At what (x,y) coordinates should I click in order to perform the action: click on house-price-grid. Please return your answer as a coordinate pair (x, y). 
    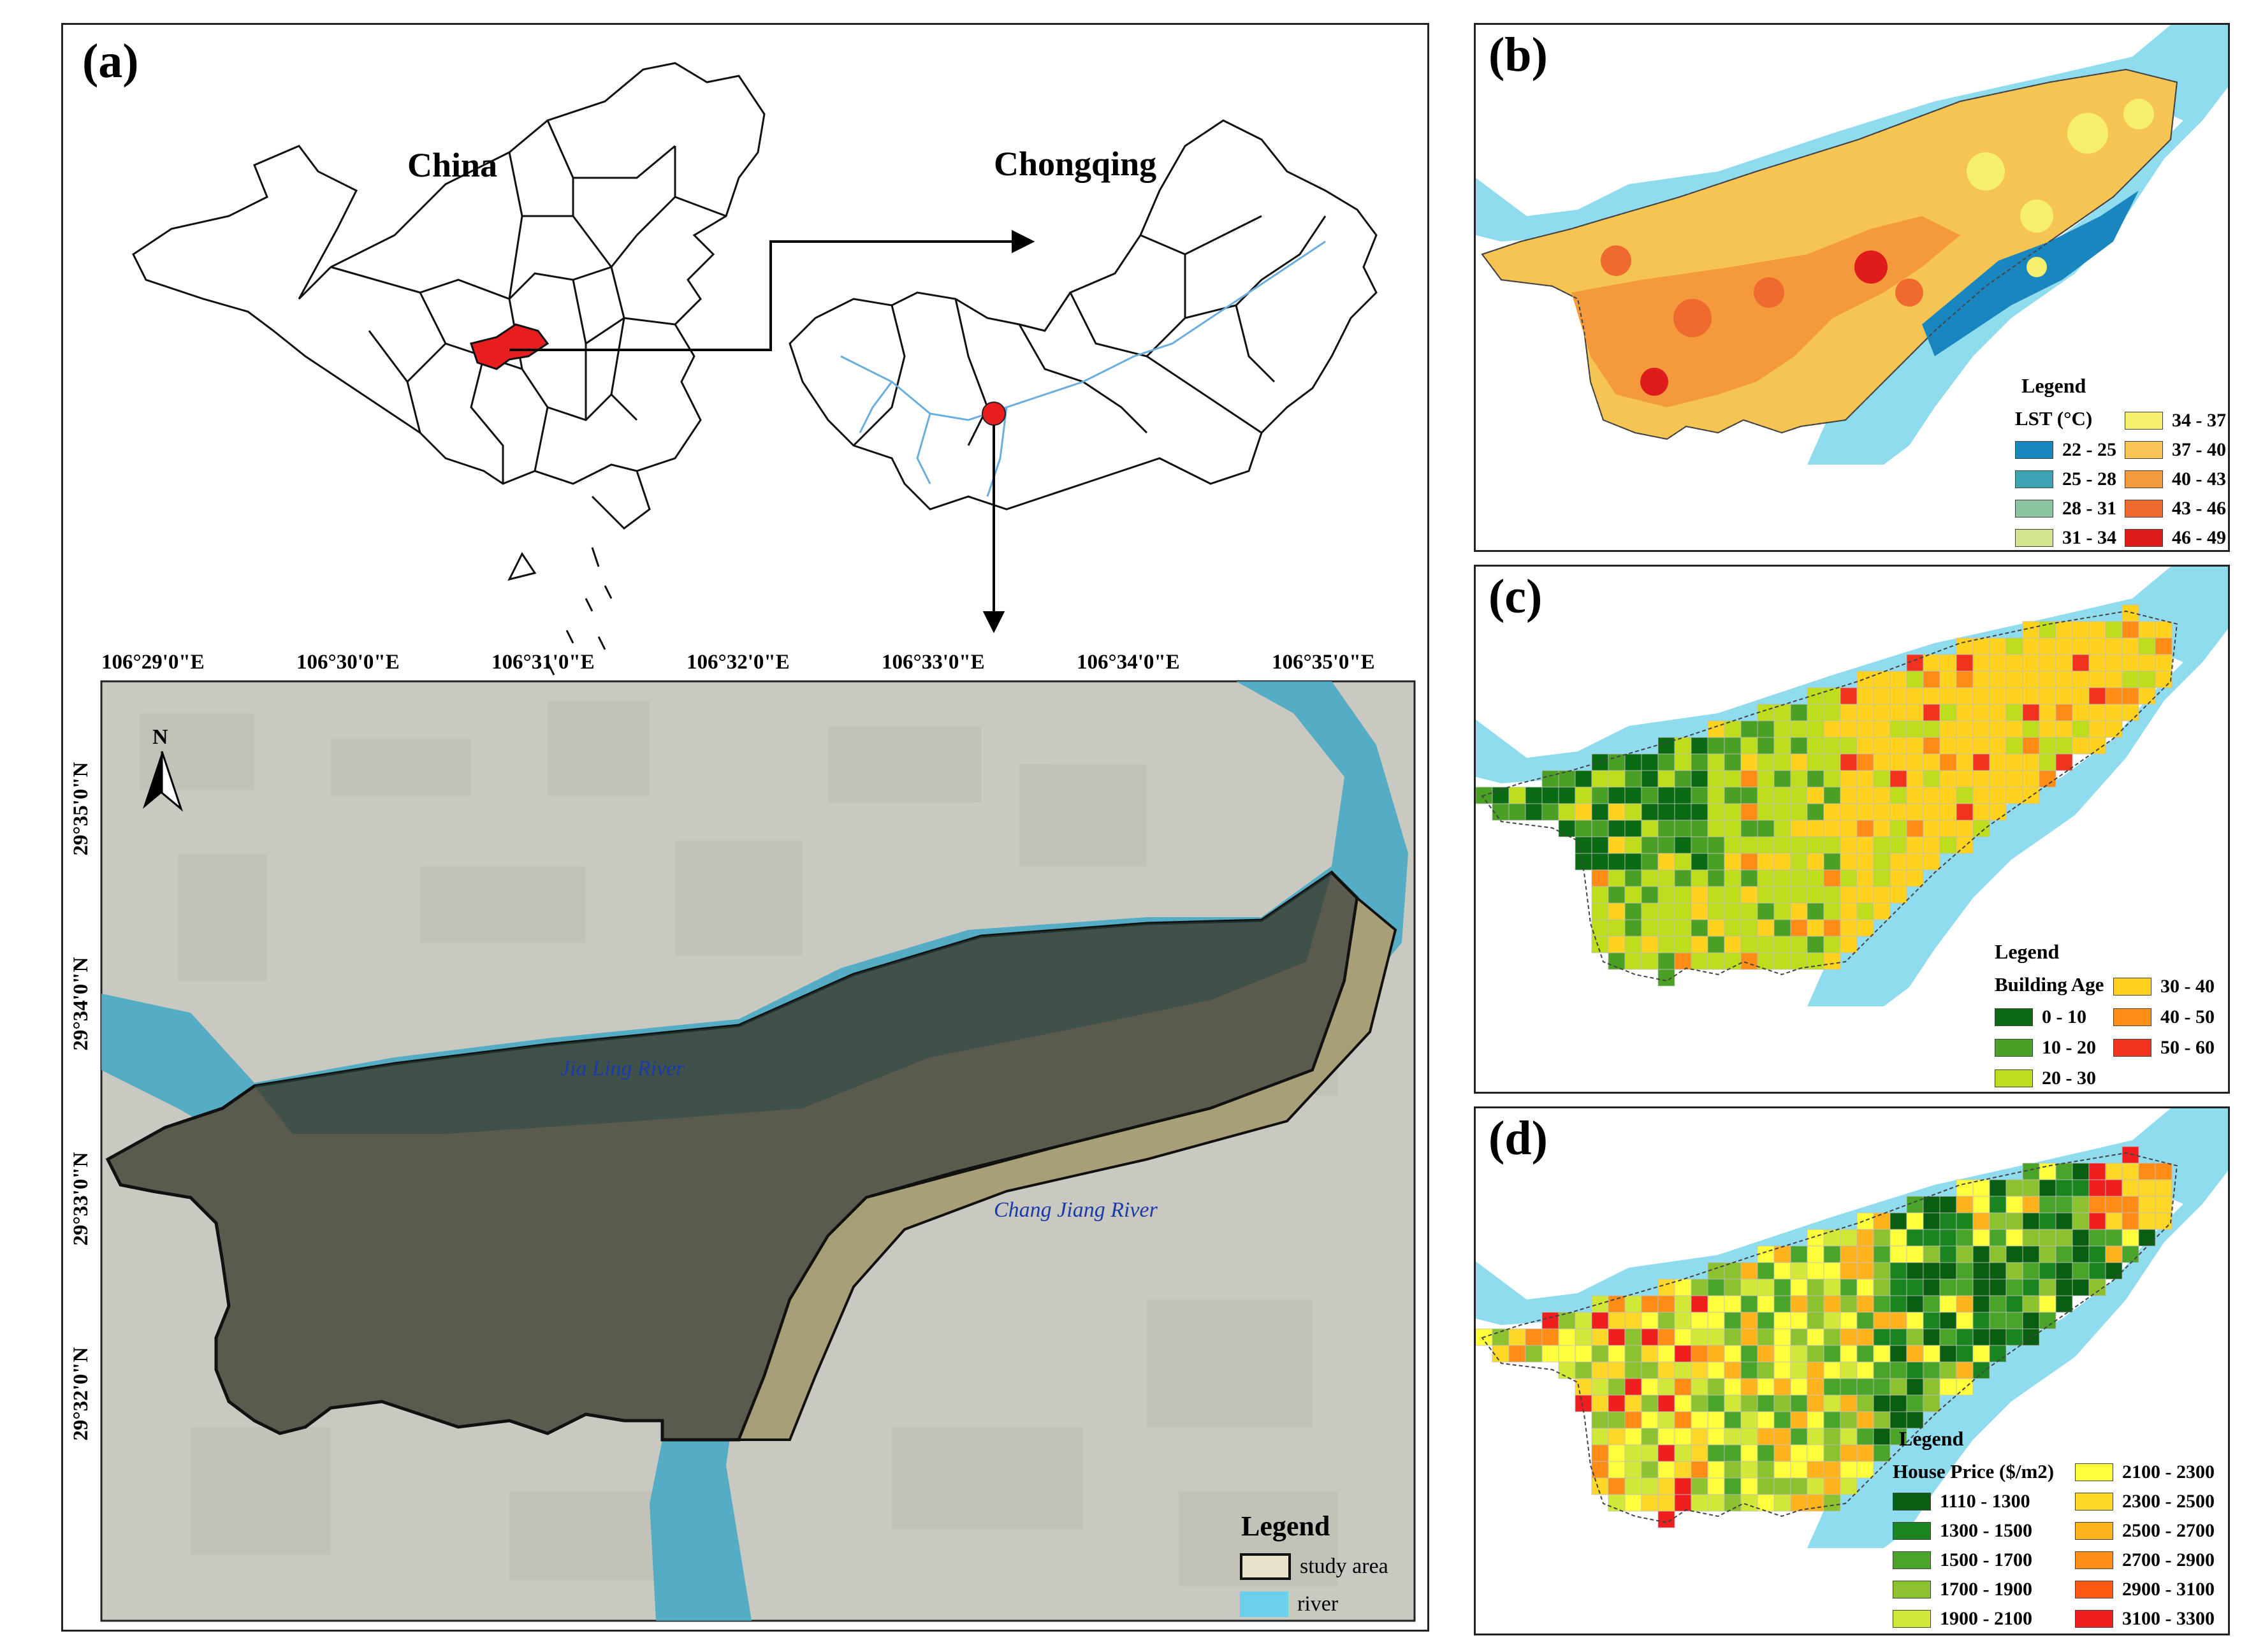
    Looking at the image, I should click on (1825, 1337).